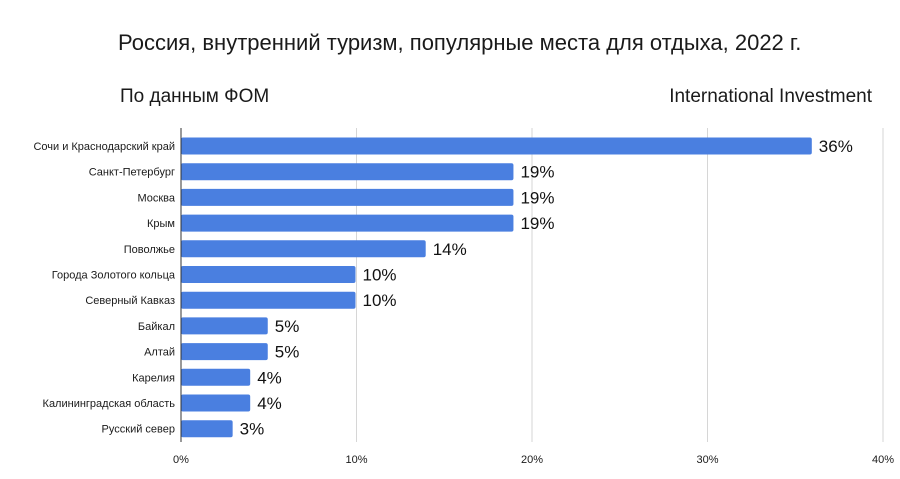  Describe the element at coordinates (770, 96) in the screenshot. I see `publisher-label: International Investment` at that location.